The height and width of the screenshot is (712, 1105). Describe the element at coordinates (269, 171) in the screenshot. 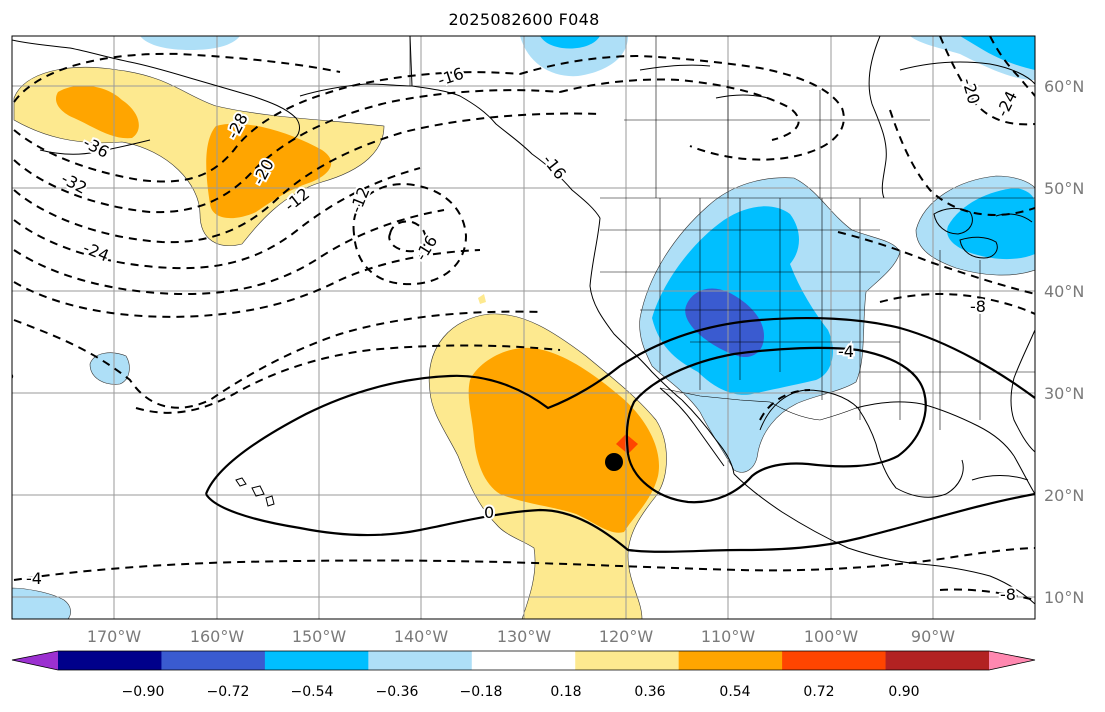

I see `shading-orange-gulf` at that location.